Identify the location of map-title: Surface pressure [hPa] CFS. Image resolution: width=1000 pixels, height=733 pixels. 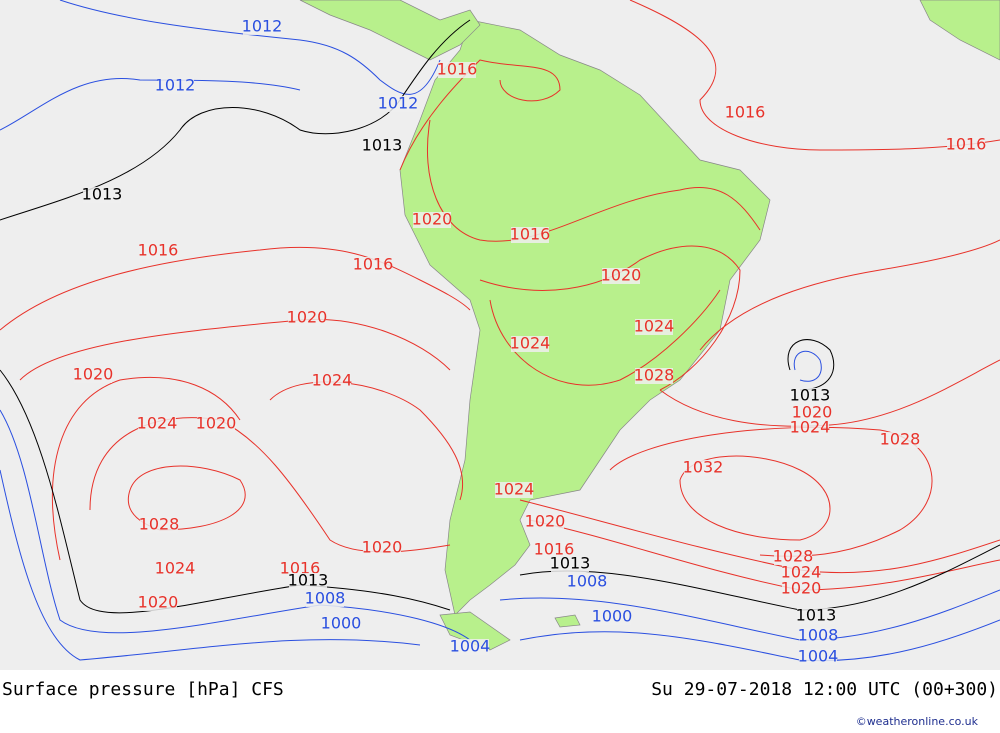
(143, 689).